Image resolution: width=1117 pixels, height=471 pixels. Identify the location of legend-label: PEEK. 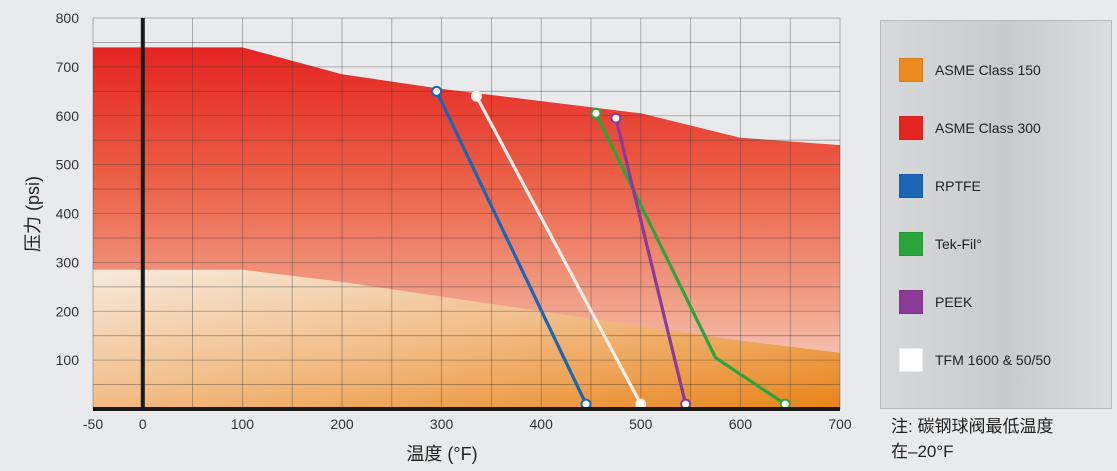
(954, 302).